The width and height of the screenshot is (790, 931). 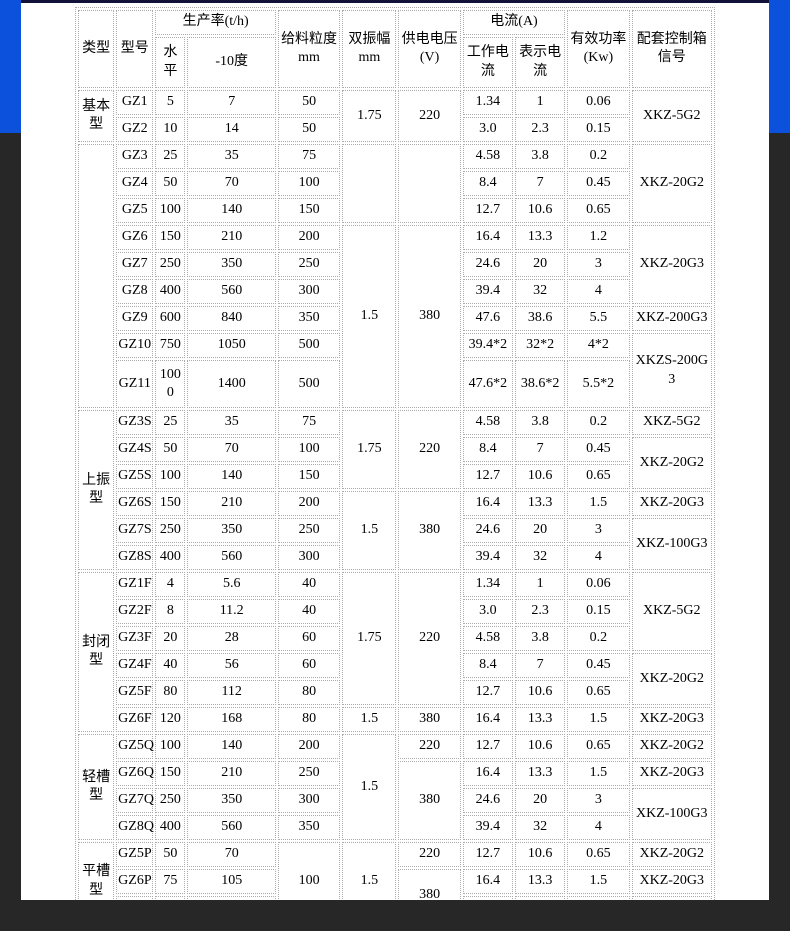 What do you see at coordinates (487, 318) in the screenshot?
I see `cell: 47.6` at bounding box center [487, 318].